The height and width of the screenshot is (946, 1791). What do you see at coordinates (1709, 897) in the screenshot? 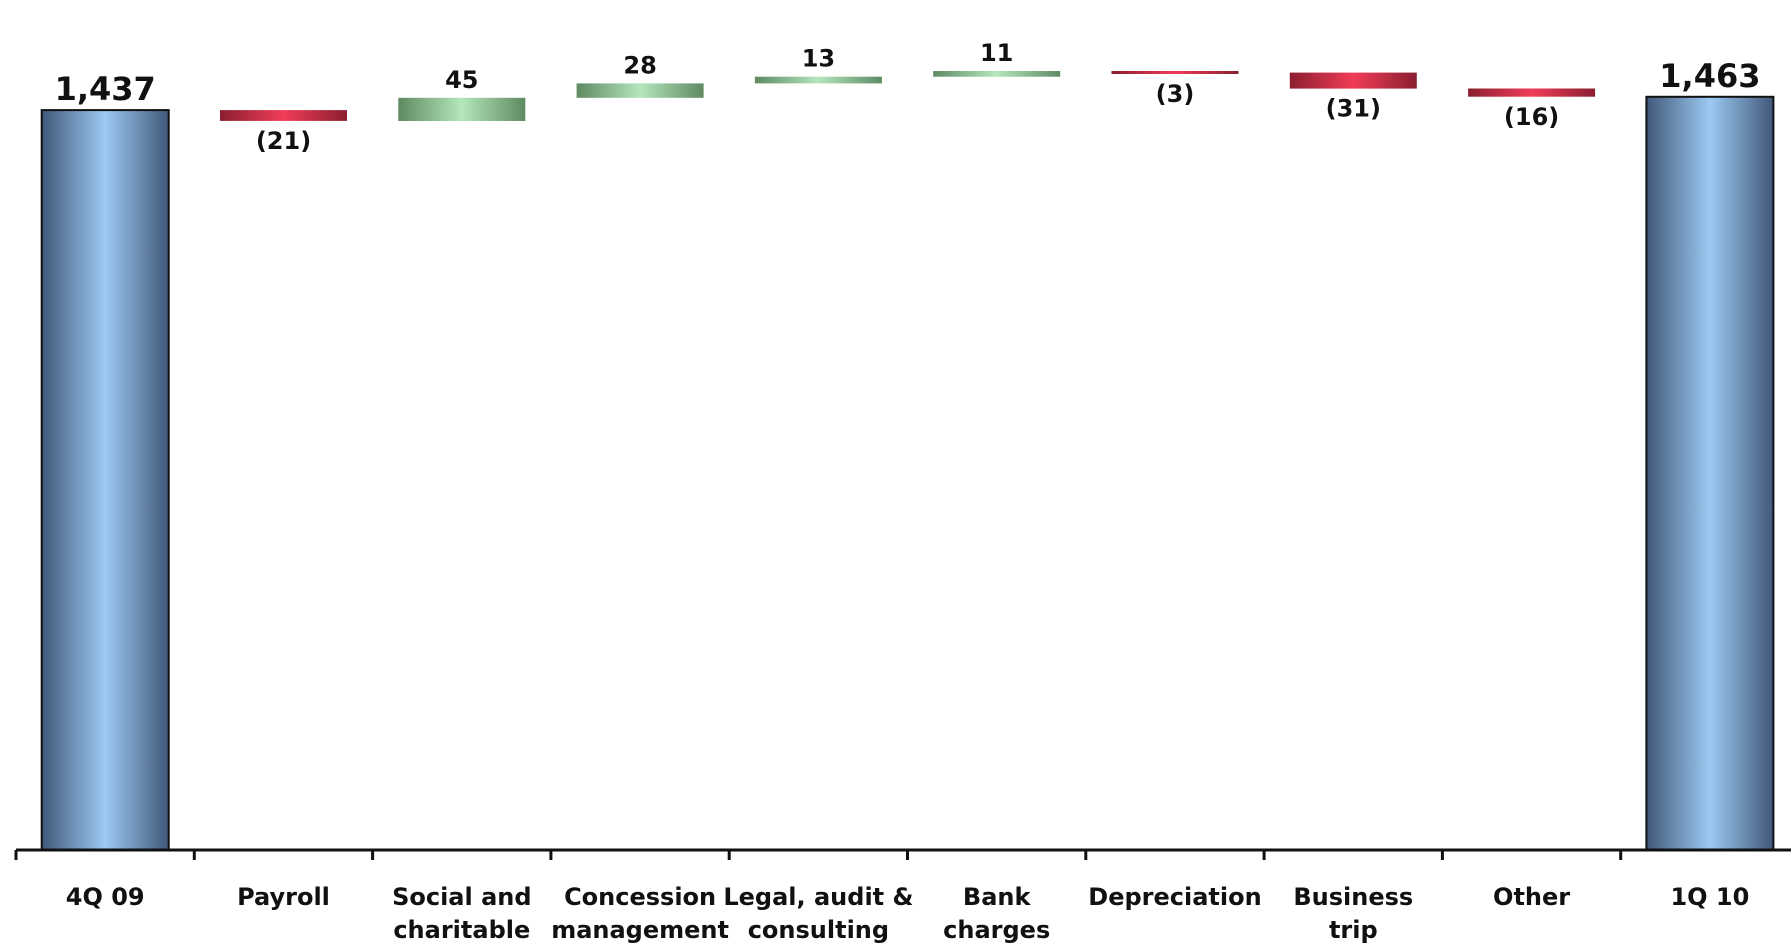
I see `category-label-1q-10: 1Q 10` at bounding box center [1709, 897].